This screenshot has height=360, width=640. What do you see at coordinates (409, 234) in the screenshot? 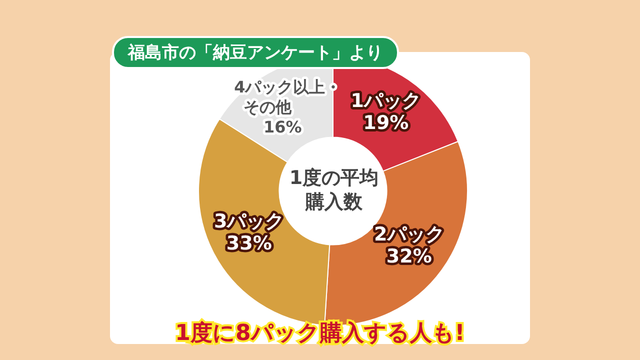
I see `slice-label: 2パック` at bounding box center [409, 234].